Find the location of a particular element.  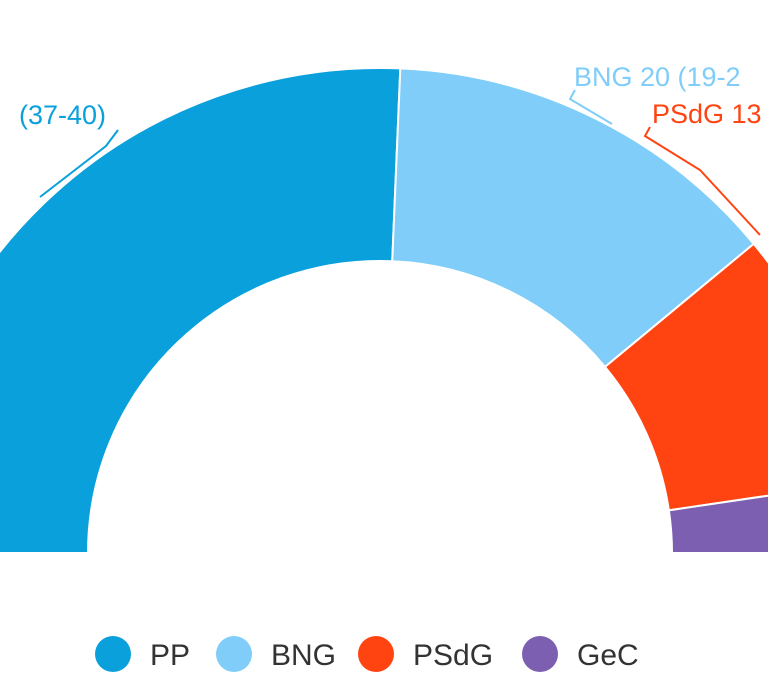

legend-swatch-gec is located at coordinates (540, 654).